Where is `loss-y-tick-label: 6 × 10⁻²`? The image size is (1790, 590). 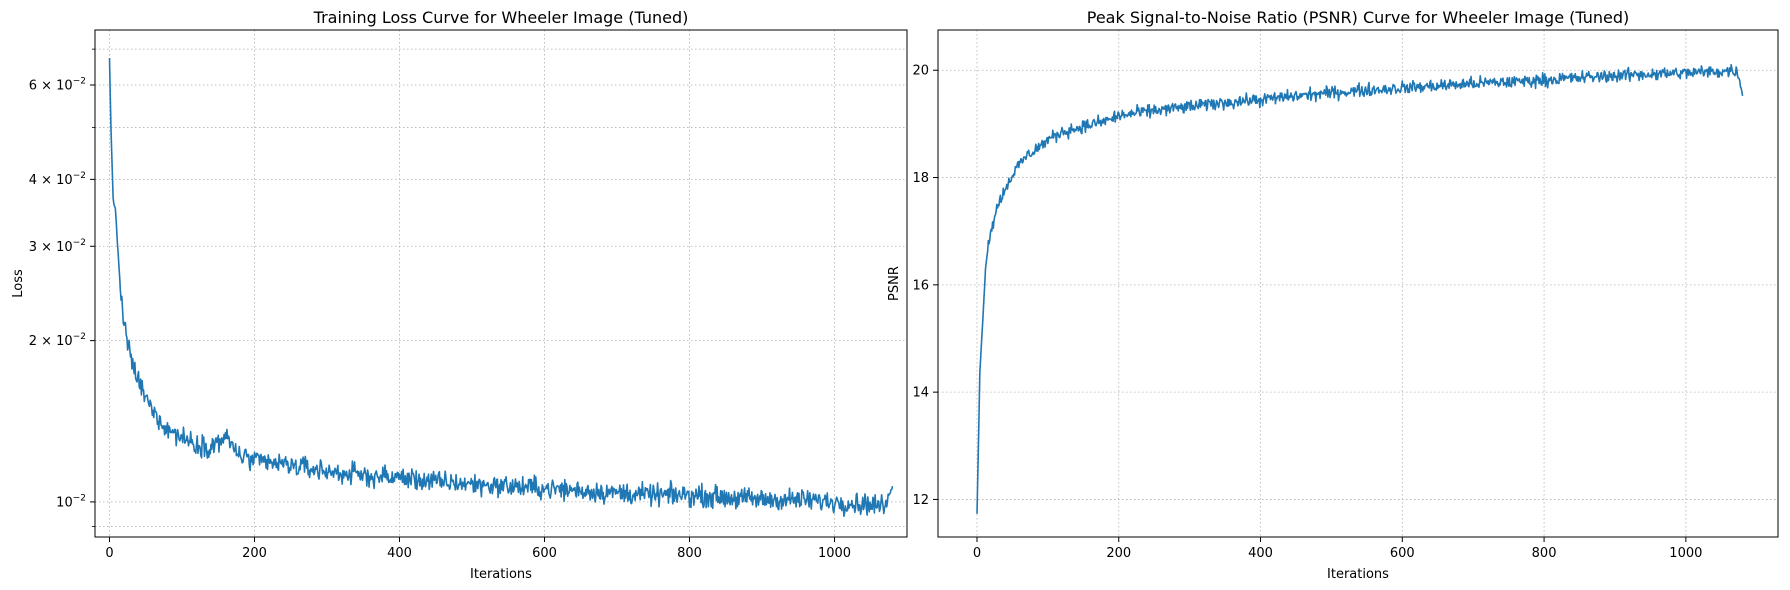 loss-y-tick-label: 6 × 10⁻² is located at coordinates (57, 85).